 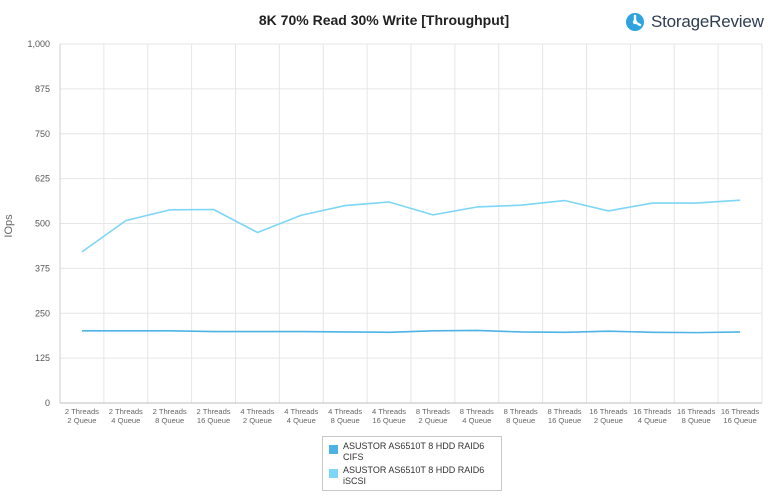 What do you see at coordinates (707, 21) in the screenshot?
I see `brand-name: StorageReview` at bounding box center [707, 21].